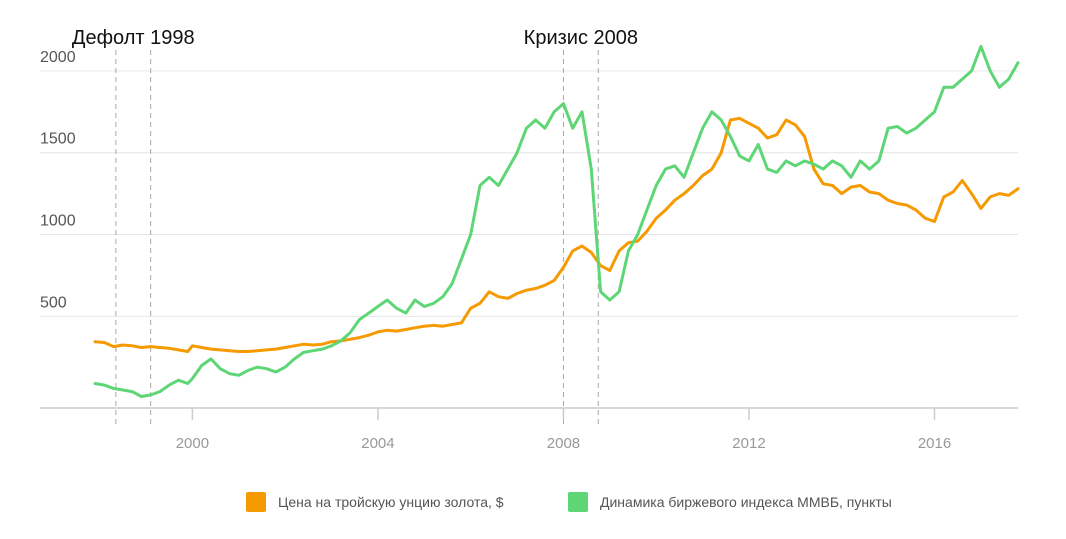 The height and width of the screenshot is (539, 1066). I want to click on x-tick-label-2012: 2012, so click(748, 443).